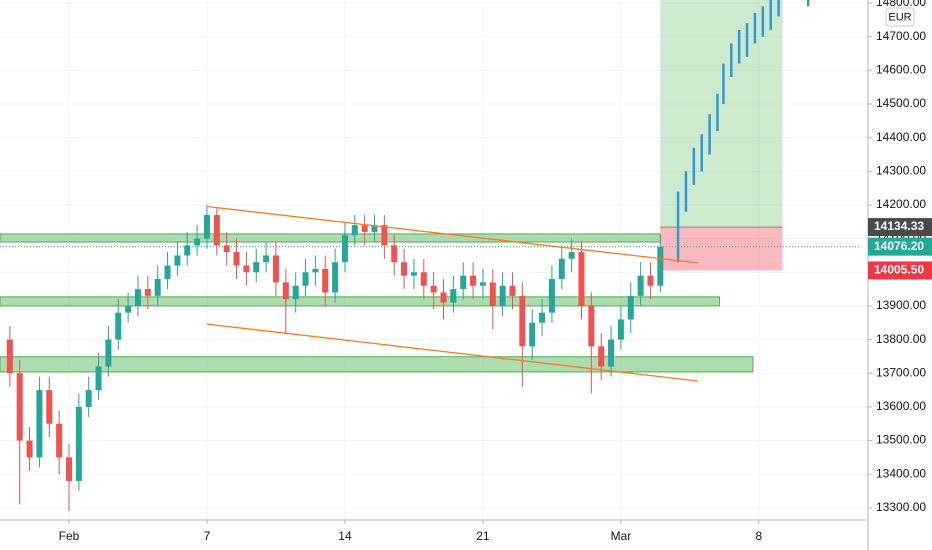 The image size is (932, 550). I want to click on y-tick-label: 13900.00, so click(901, 305).